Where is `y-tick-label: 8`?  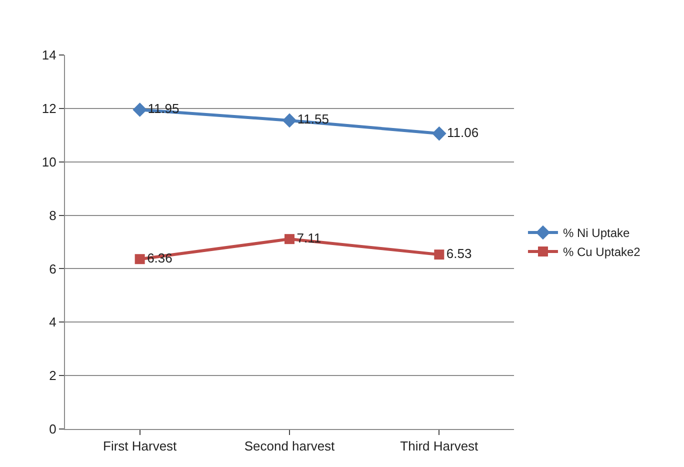 y-tick-label: 8 is located at coordinates (52, 215).